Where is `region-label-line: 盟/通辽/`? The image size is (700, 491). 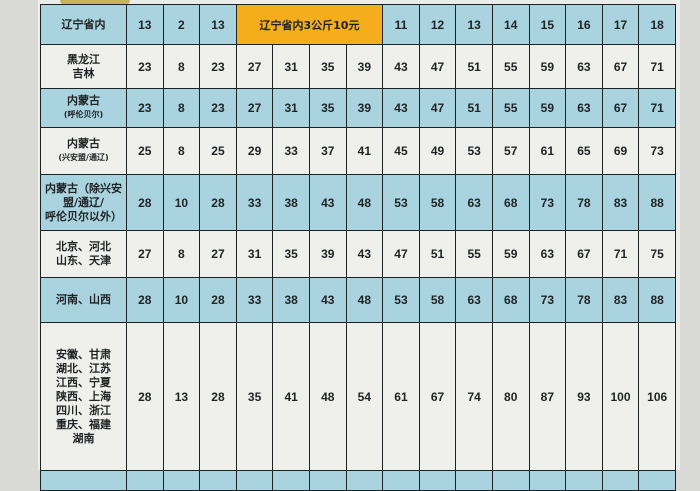 region-label-line: 盟/通辽/ is located at coordinates (83, 202).